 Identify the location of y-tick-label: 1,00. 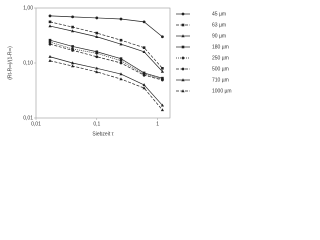
(28, 8).